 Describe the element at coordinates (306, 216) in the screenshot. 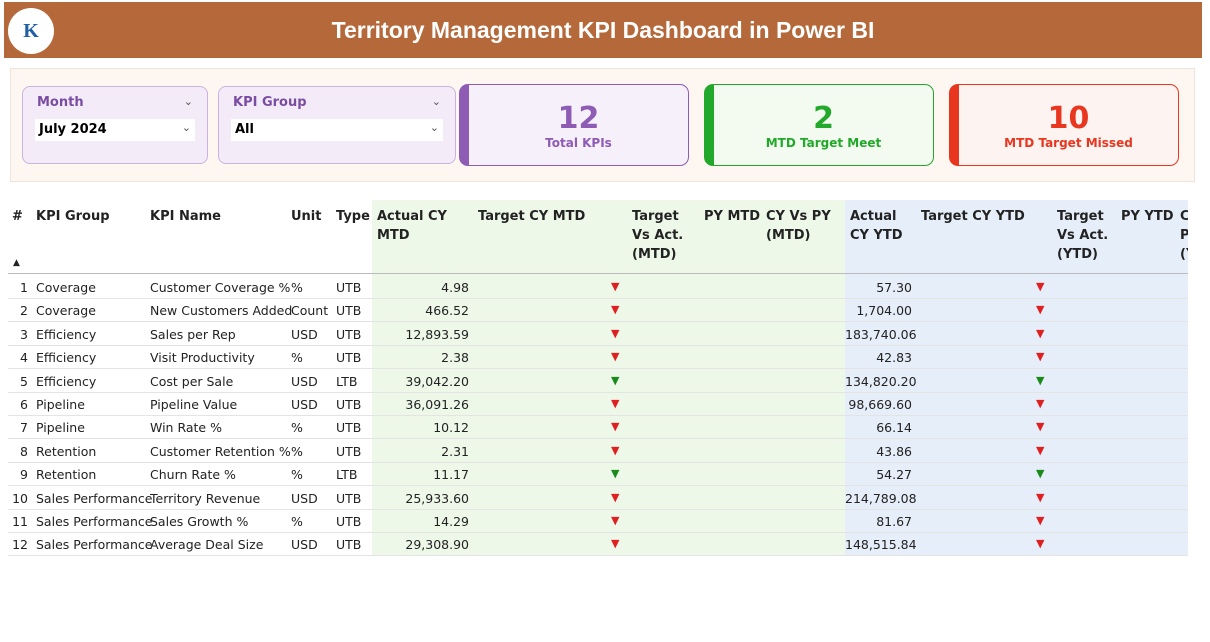

I see `column-header: Unit` at that location.